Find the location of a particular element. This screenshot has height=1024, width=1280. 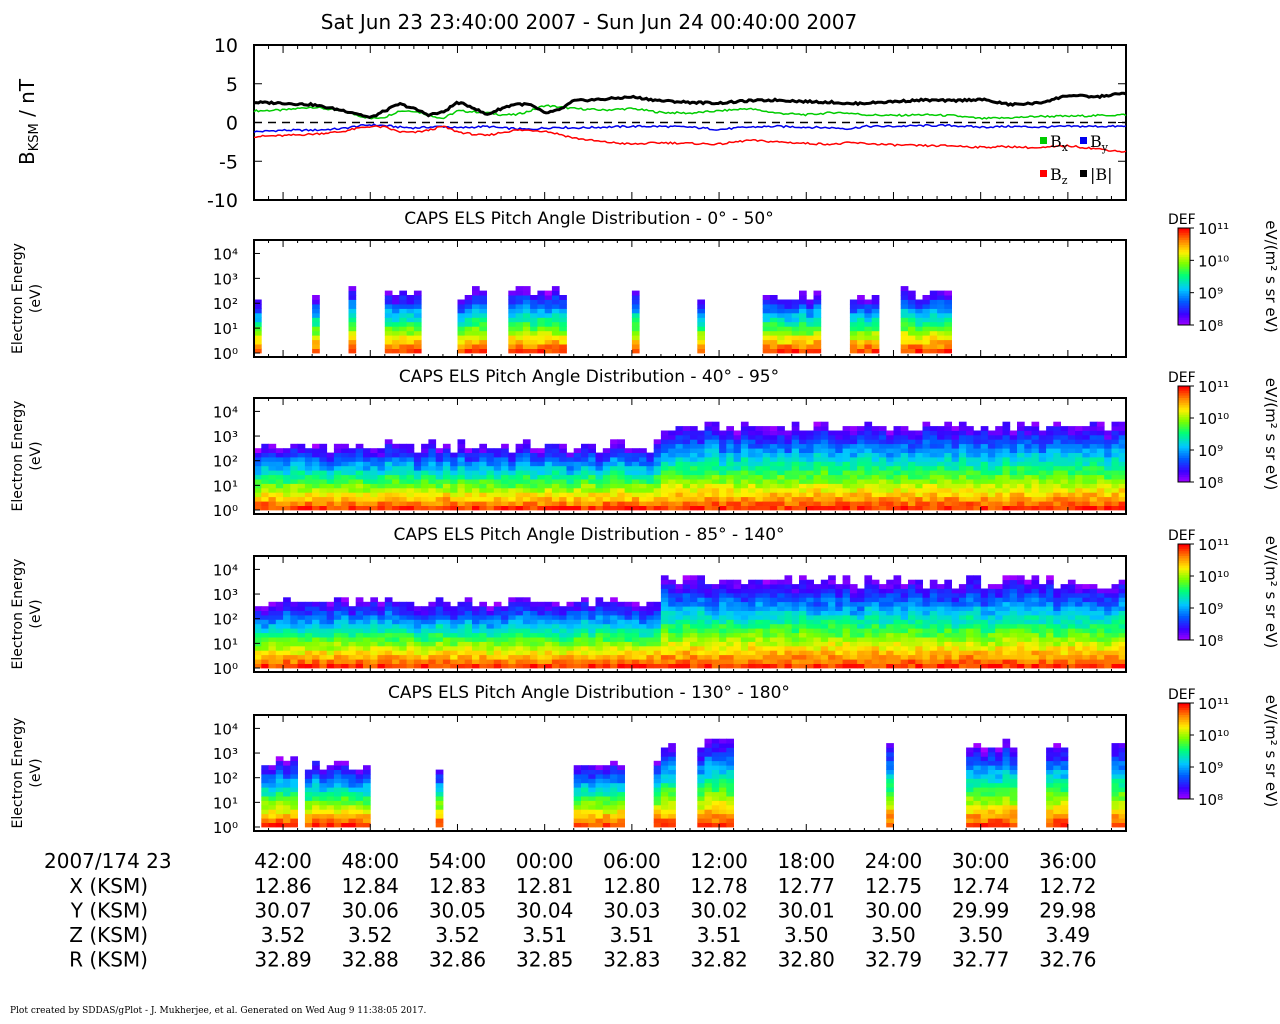

spectrogram-ylabel: Electron Energy is located at coordinates (18, 298).